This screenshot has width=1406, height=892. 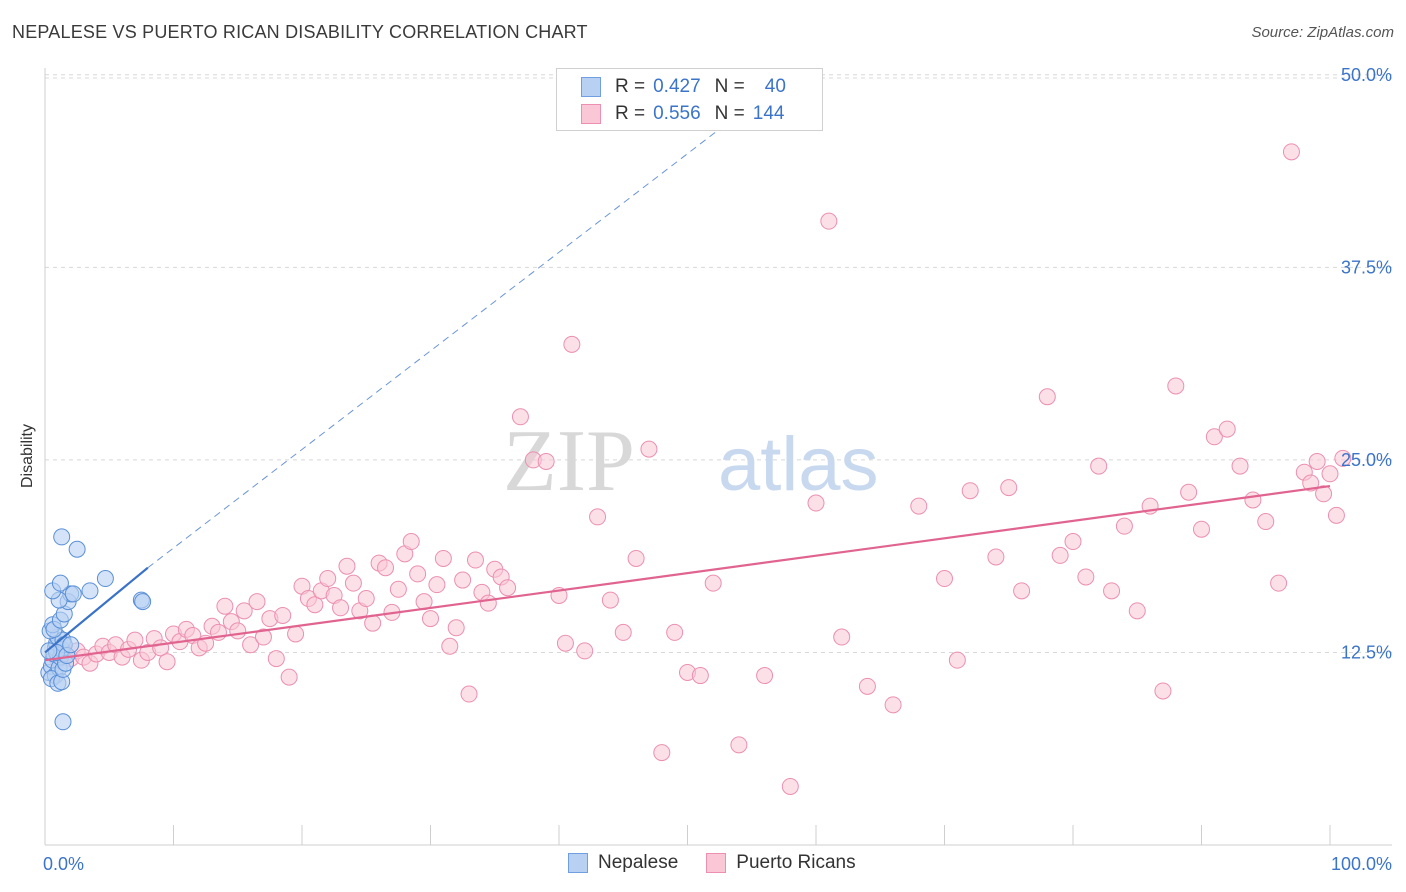 What do you see at coordinates (1322, 32) in the screenshot?
I see `source-credit: Source: ZipAtlas.com` at bounding box center [1322, 32].